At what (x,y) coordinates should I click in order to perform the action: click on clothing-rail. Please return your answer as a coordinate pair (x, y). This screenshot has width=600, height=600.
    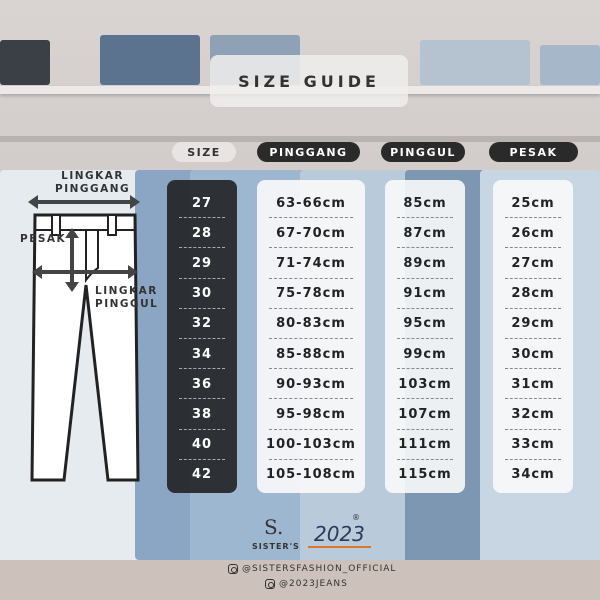
    Looking at the image, I should click on (300, 139).